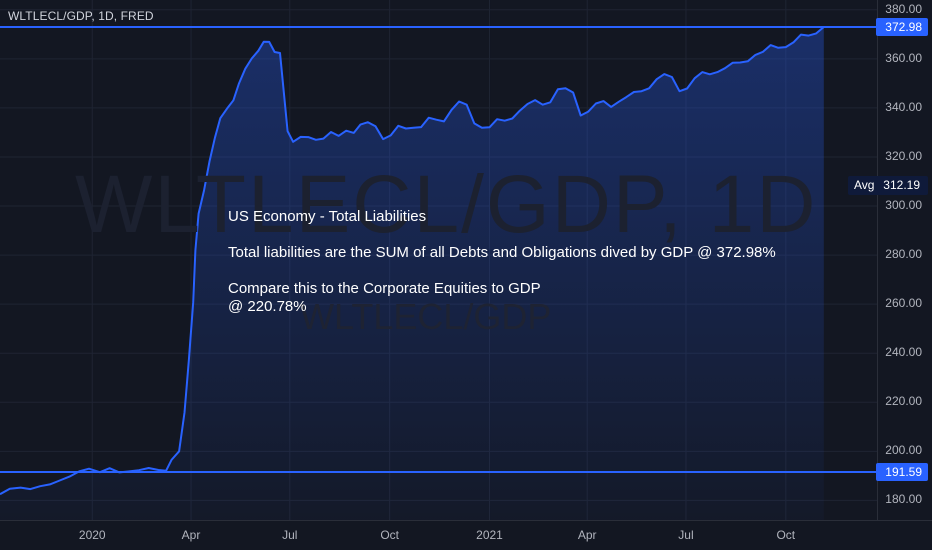 The image size is (932, 550). Describe the element at coordinates (903, 401) in the screenshot. I see `y-tick-label: 220.00` at that location.